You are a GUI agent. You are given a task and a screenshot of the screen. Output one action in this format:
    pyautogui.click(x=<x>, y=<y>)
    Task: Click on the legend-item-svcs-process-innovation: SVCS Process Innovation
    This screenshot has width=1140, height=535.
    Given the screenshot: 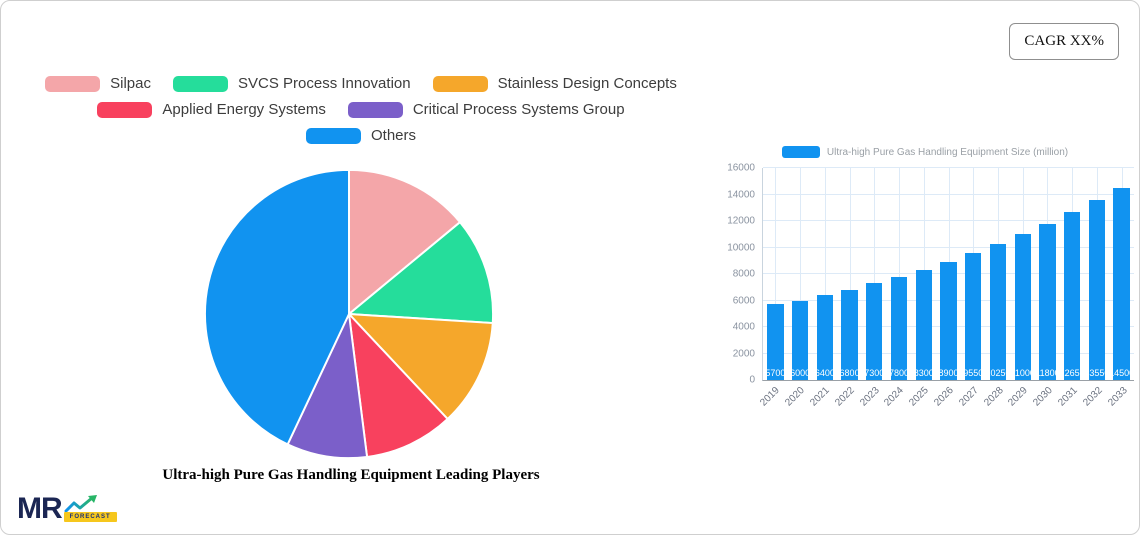 What is the action you would take?
    pyautogui.click(x=292, y=83)
    